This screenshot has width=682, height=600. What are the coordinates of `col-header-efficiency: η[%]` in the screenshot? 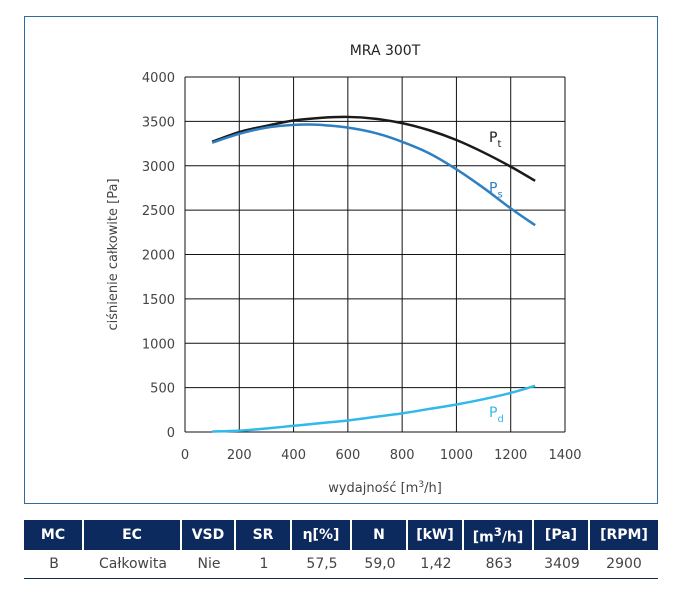 It's located at (322, 535).